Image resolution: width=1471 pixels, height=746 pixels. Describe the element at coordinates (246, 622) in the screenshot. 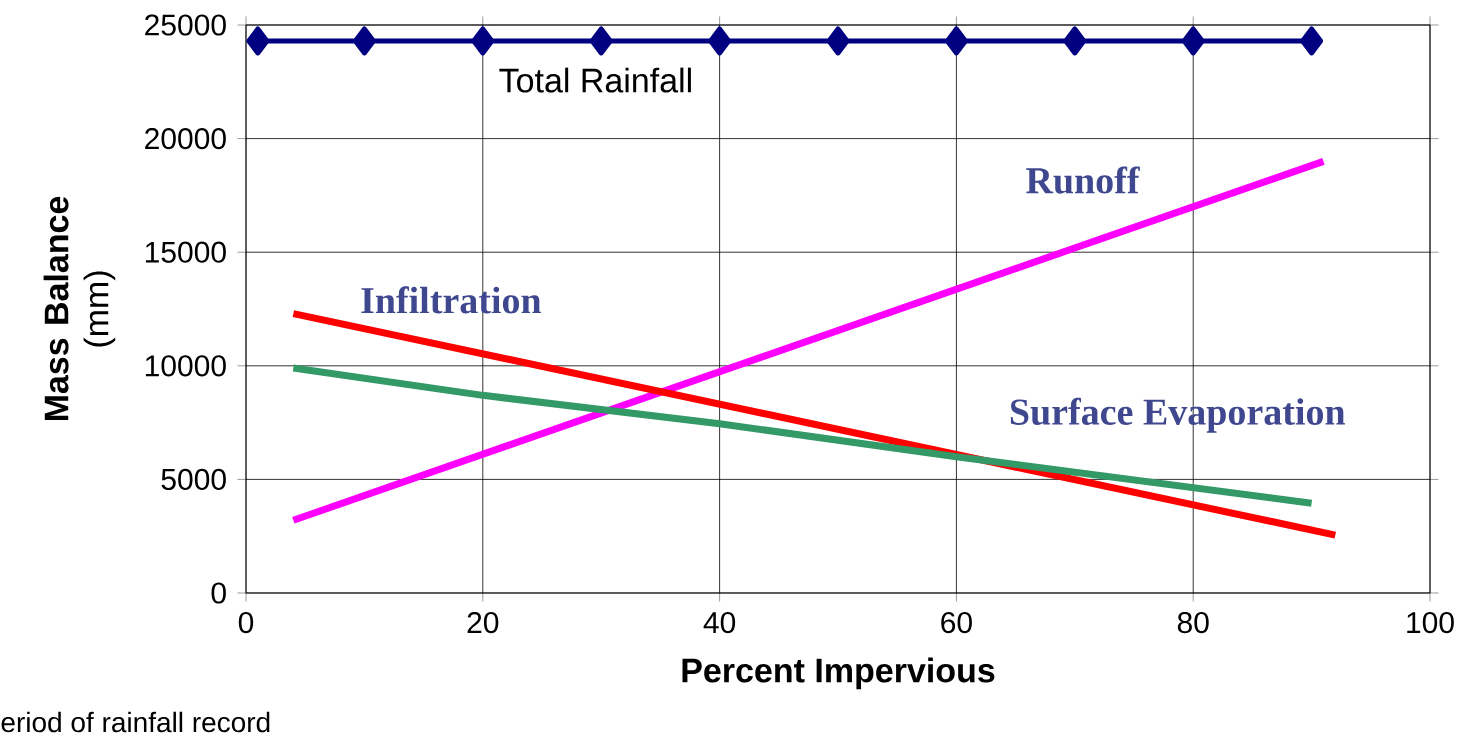

I see `x-tick-label: 0` at that location.